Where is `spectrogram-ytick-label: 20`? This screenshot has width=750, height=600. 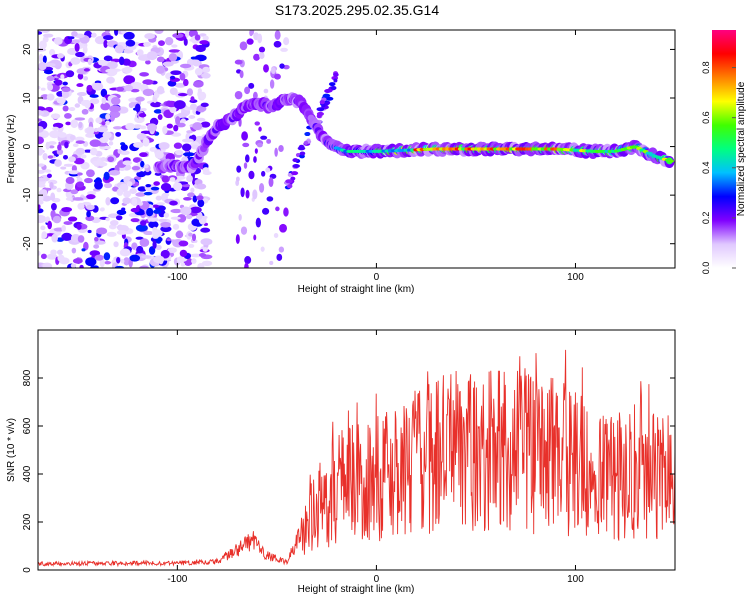 spectrogram-ytick-label: 20 is located at coordinates (27, 49).